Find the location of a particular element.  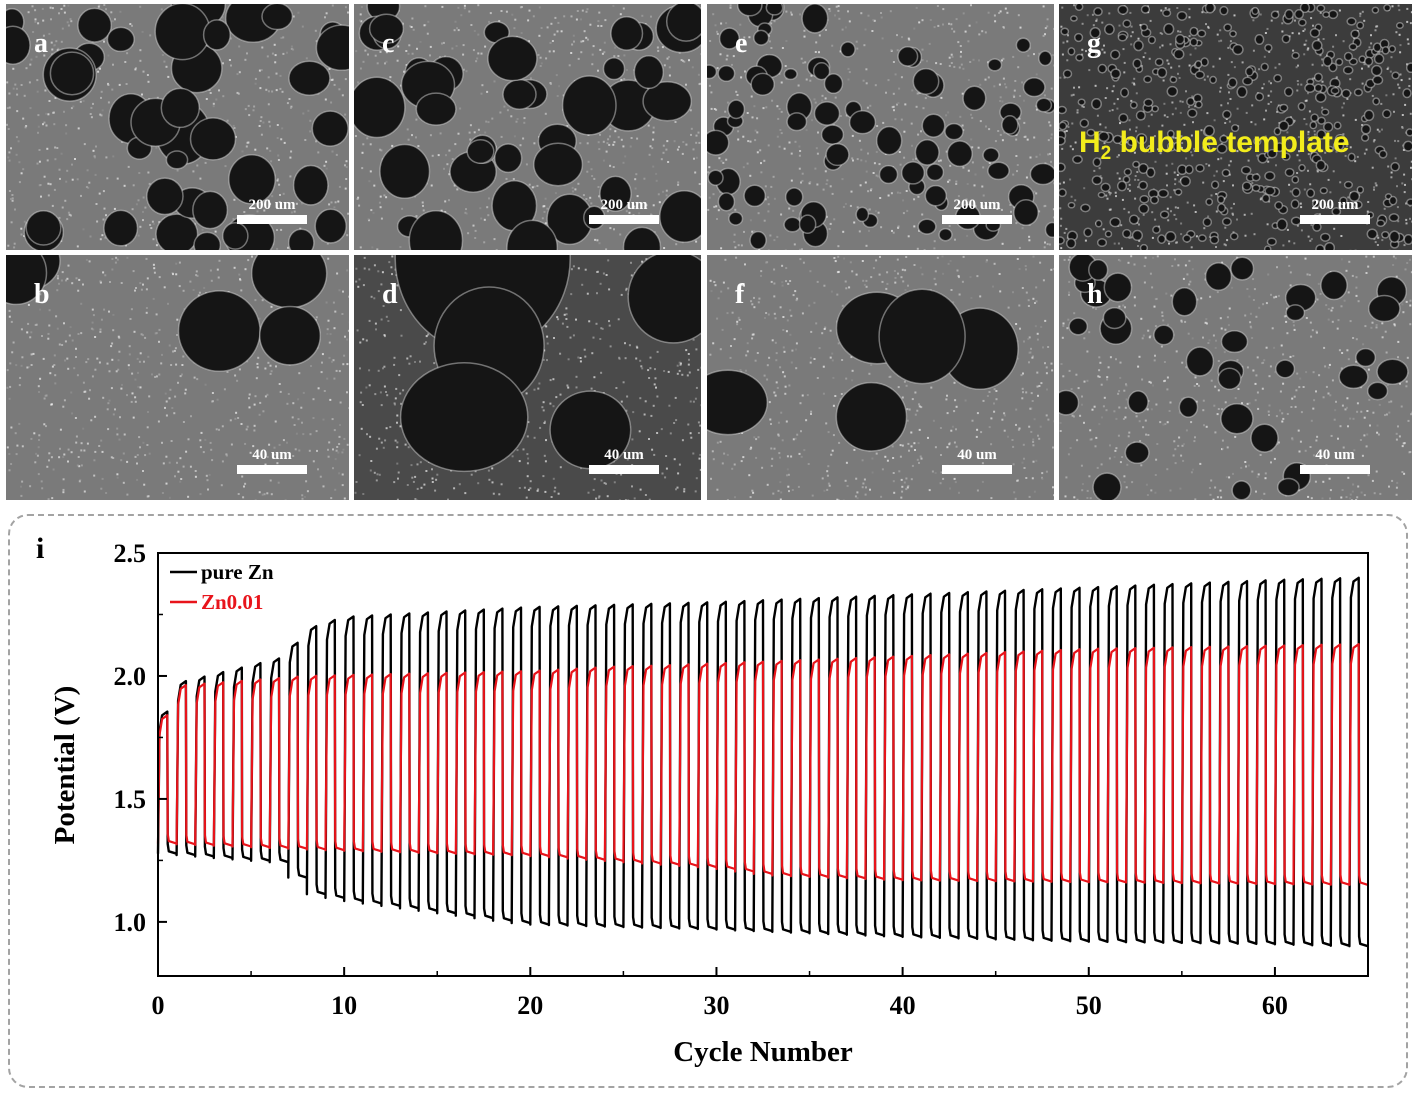

y-tick-label: 2.5 is located at coordinates (130, 553).